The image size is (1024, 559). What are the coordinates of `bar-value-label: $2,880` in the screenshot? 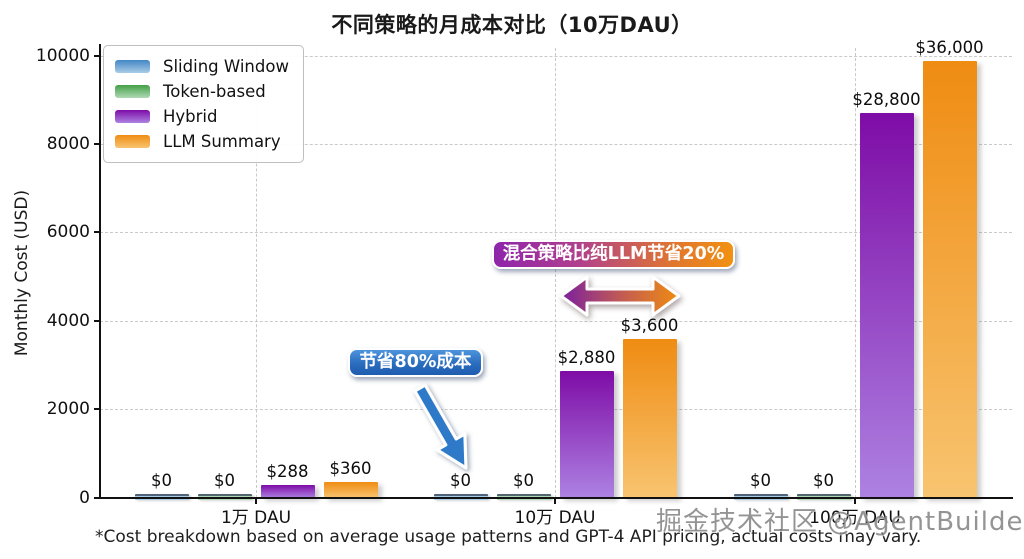 It's located at (586, 357).